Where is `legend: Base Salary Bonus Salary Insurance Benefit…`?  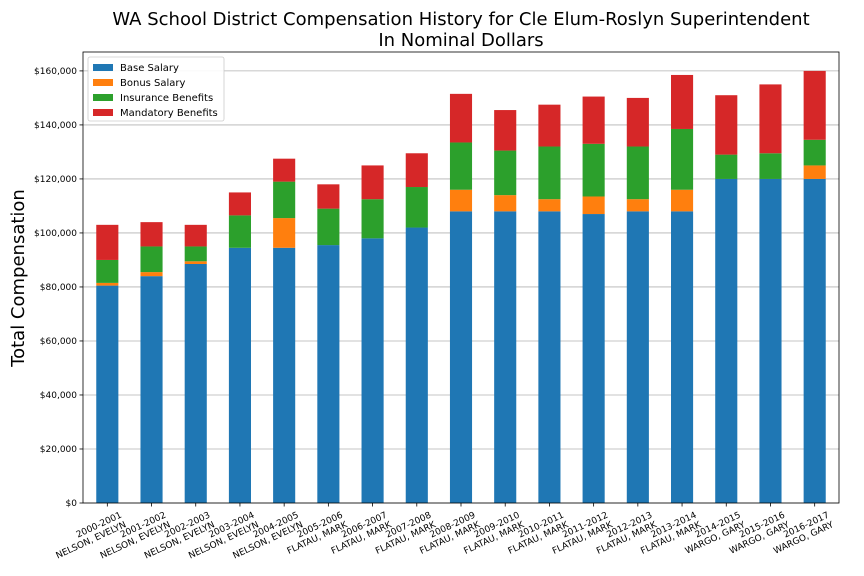 legend: Base Salary Bonus Salary Insurance Benefit… is located at coordinates (156, 89).